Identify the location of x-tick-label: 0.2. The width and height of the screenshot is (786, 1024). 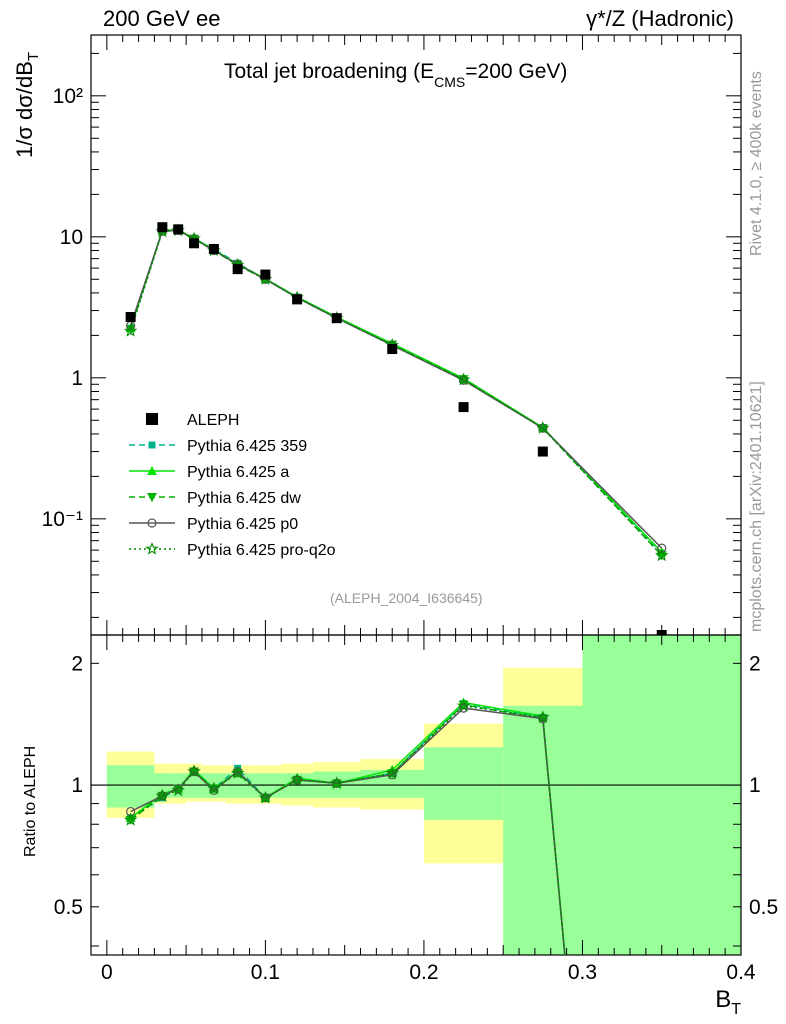
(423, 972).